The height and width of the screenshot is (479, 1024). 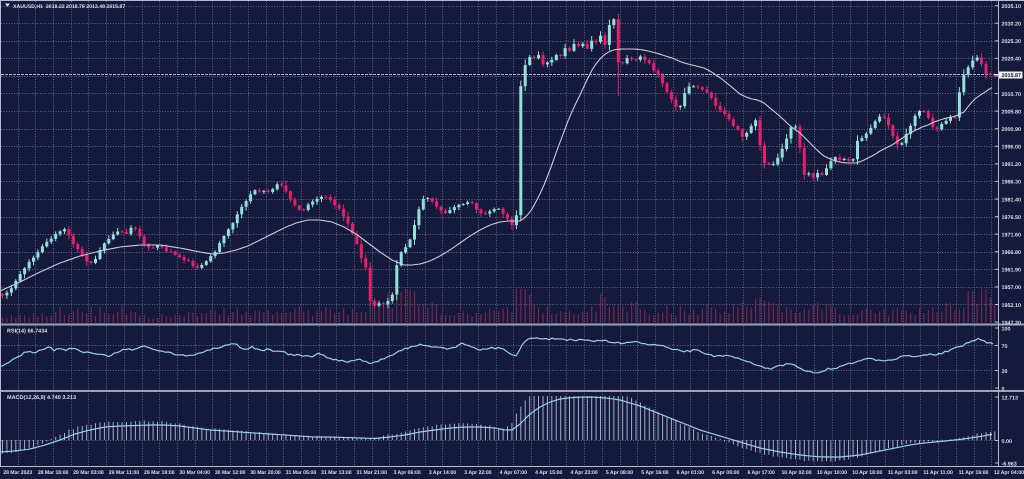 What do you see at coordinates (336, 473) in the screenshot?
I see `svg-text: 31 Mar 13:00` at bounding box center [336, 473].